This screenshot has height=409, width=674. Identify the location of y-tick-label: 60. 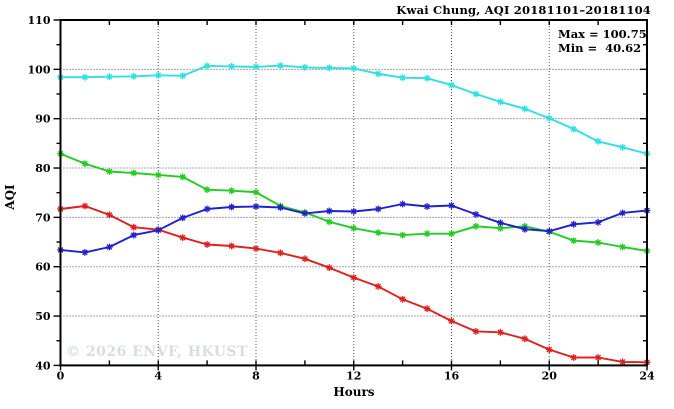
(43, 267).